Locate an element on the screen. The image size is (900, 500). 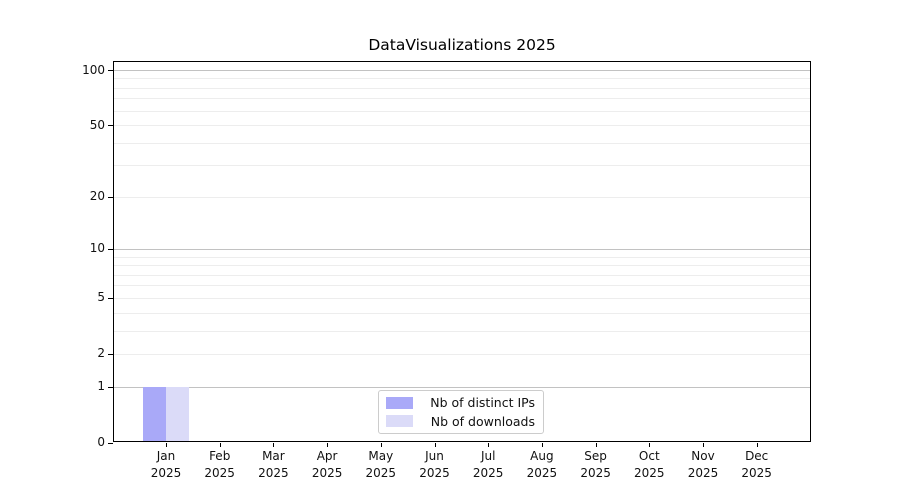
x-tick-month: Oct is located at coordinates (649, 456).